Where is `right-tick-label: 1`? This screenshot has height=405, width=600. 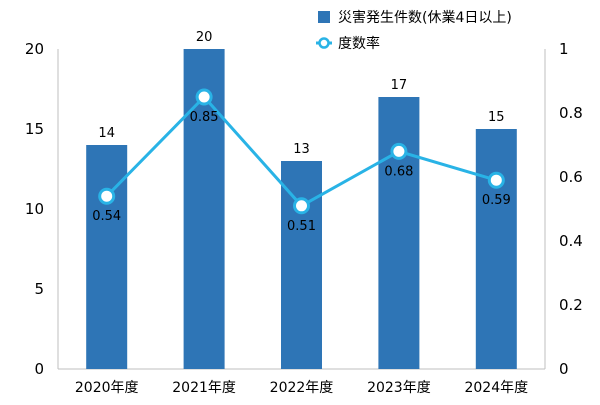 right-tick-label: 1 is located at coordinates (564, 49).